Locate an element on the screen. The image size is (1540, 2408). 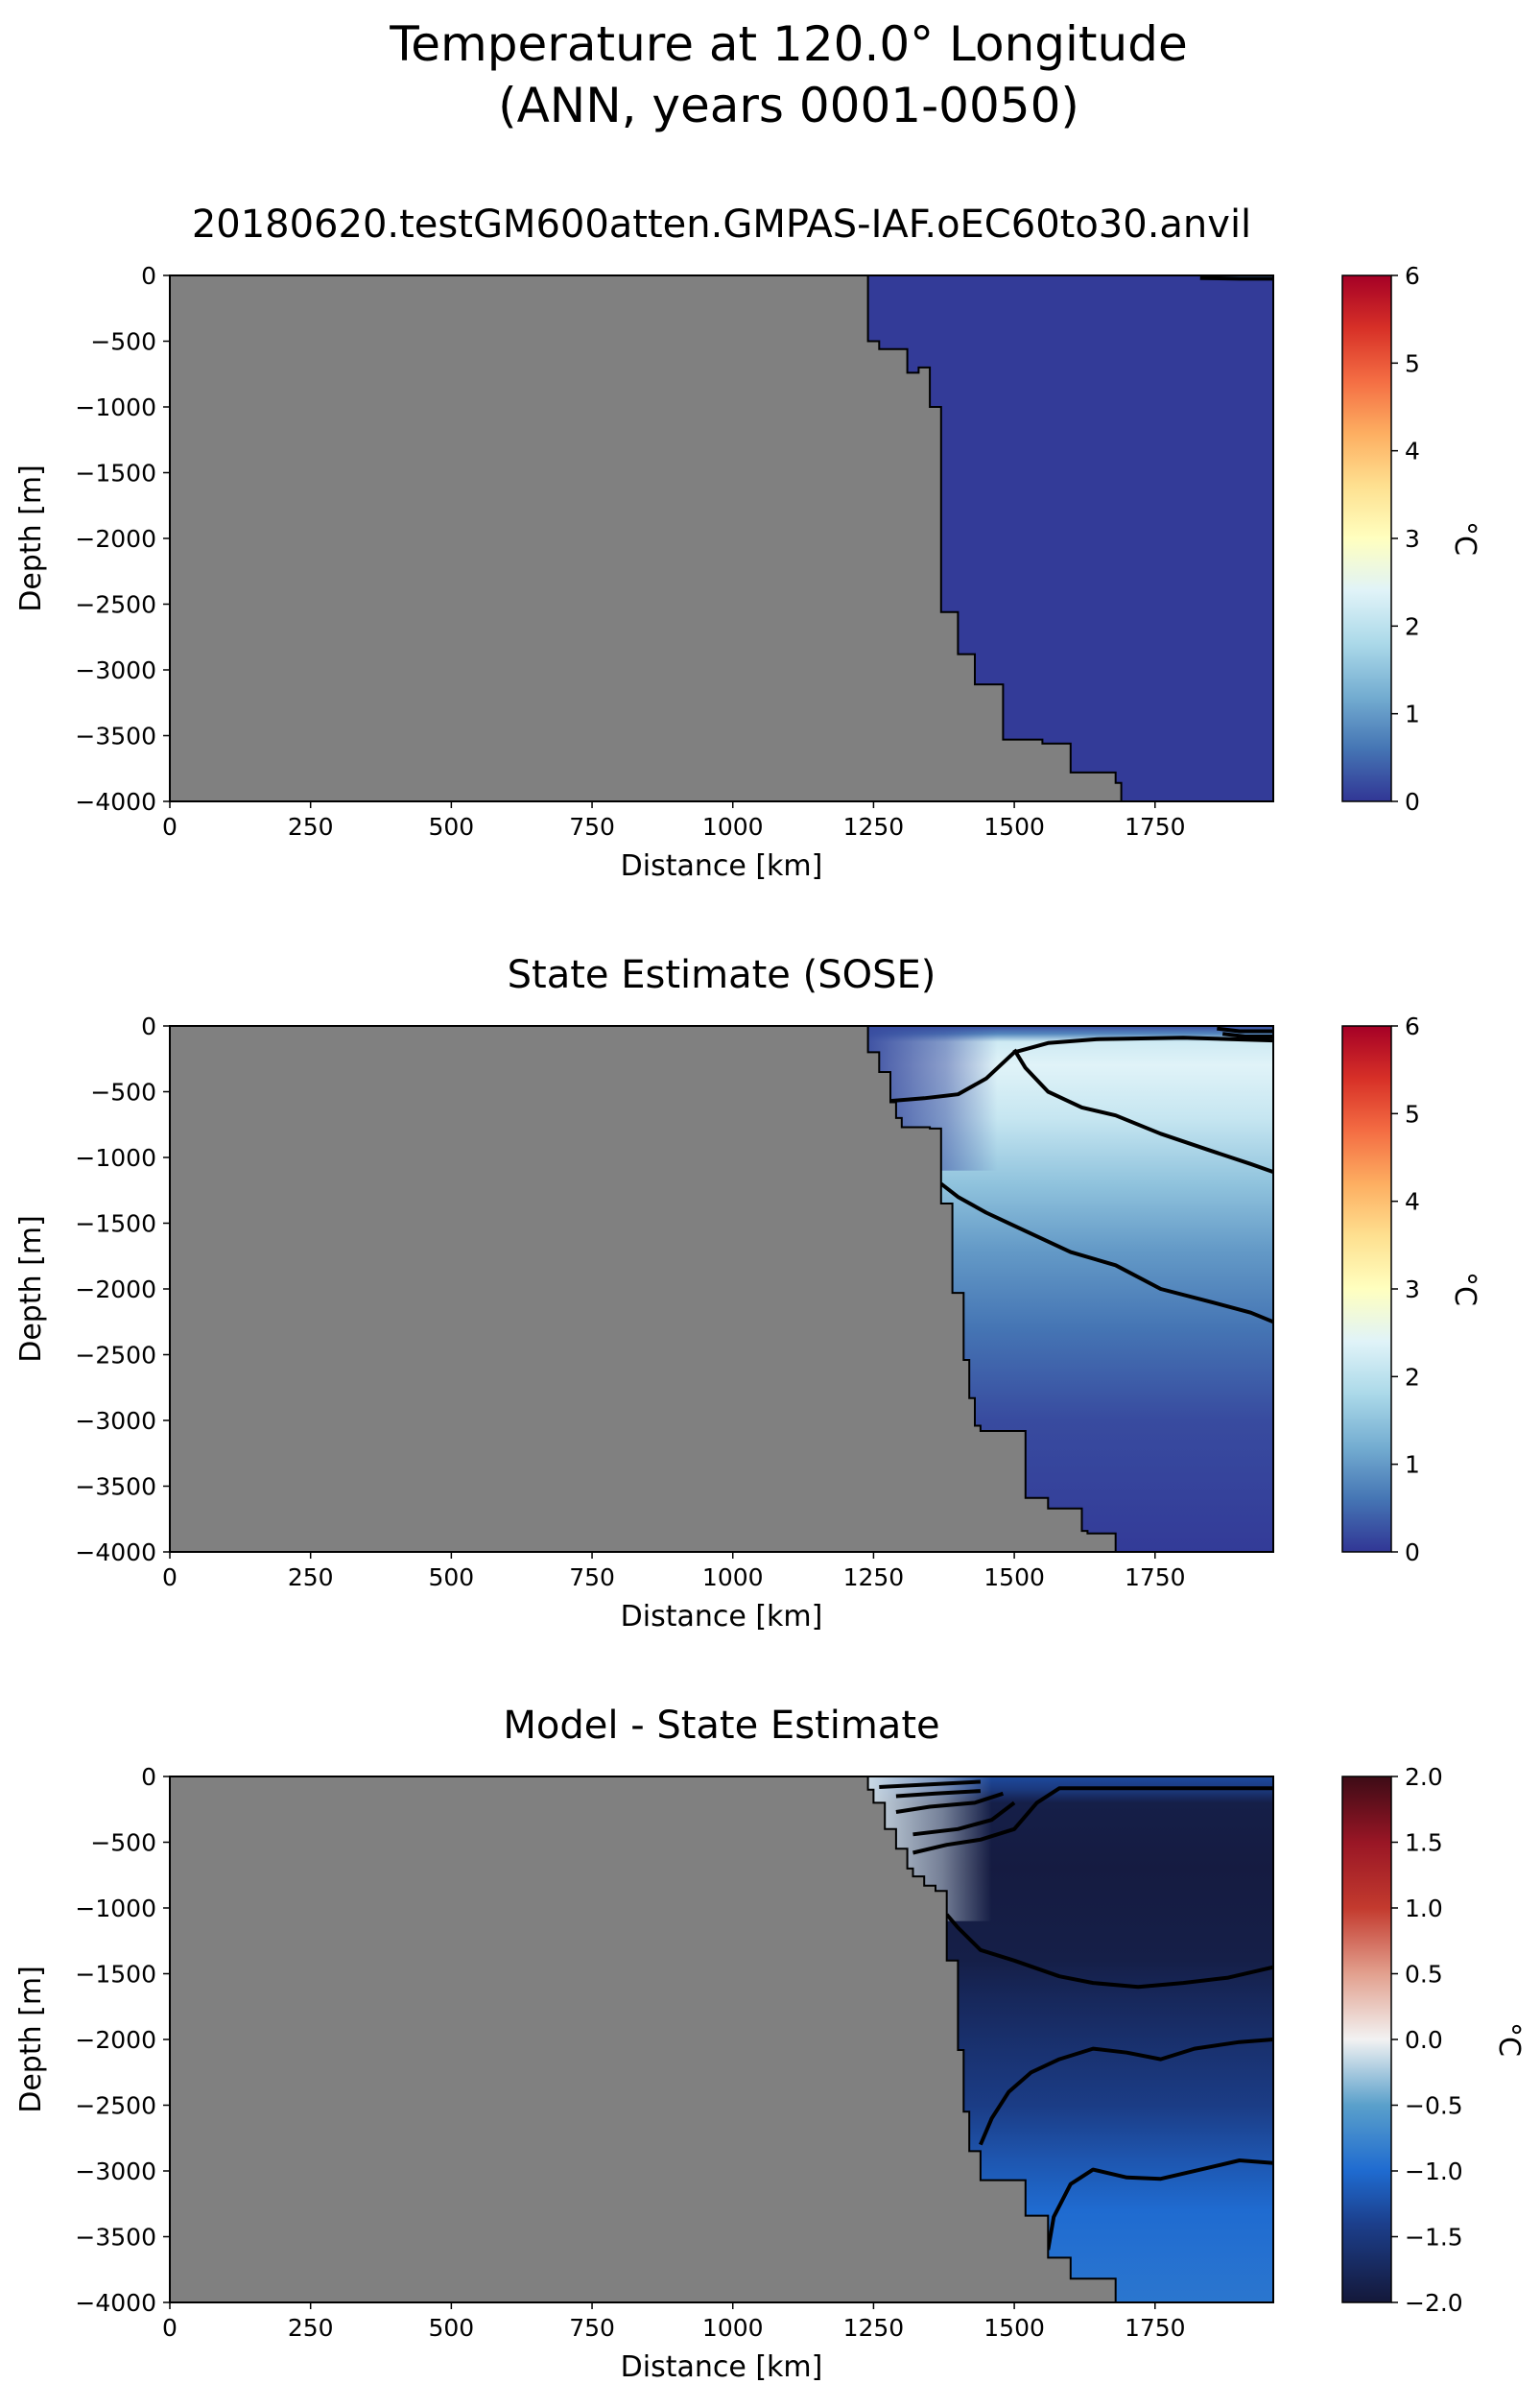
colorbar: 2.0 1.5 1.0 0.5 0.0 −0.5 −1.0 −1.5 −2.0 °C is located at coordinates (1433, 2040).